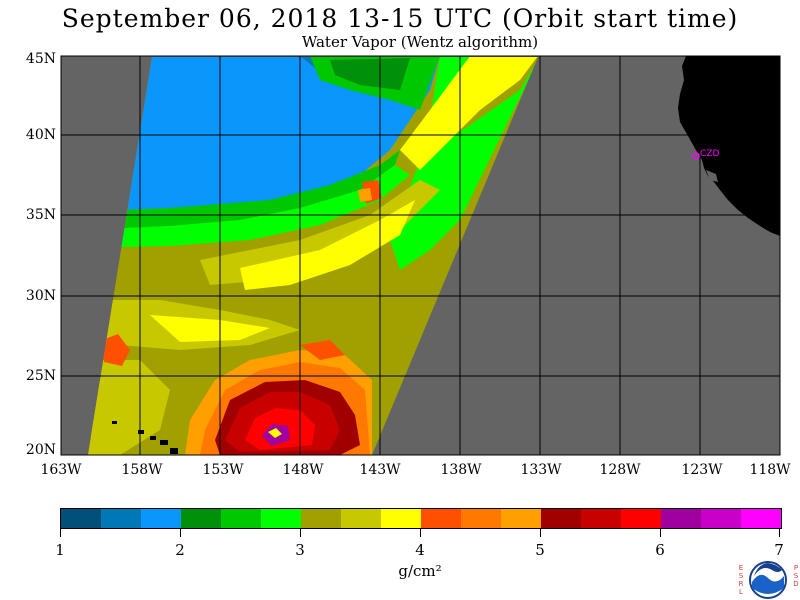 This screenshot has width=800, height=600. Describe the element at coordinates (420, 42) in the screenshot. I see `figure-subtitle: Water Vapor (Wentz algorithm)` at that location.